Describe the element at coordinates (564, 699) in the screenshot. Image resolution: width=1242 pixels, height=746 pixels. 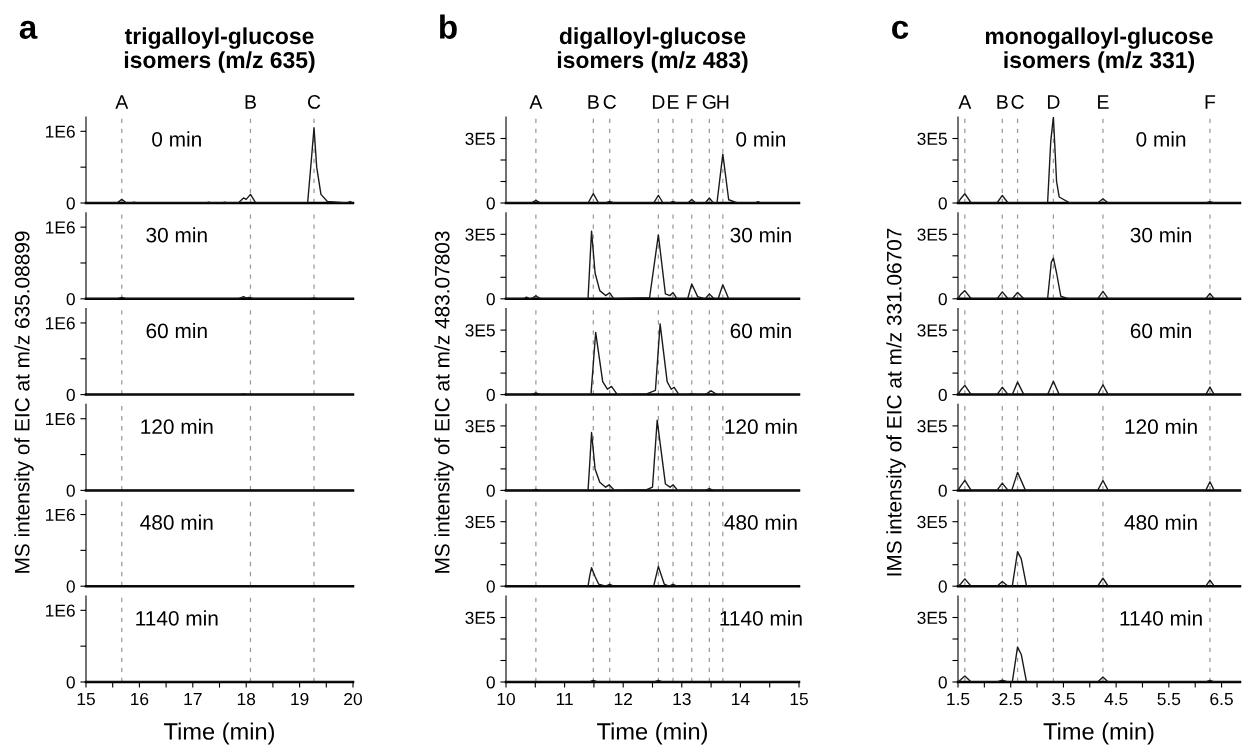
I see `x-tick-label: 11` at that location.